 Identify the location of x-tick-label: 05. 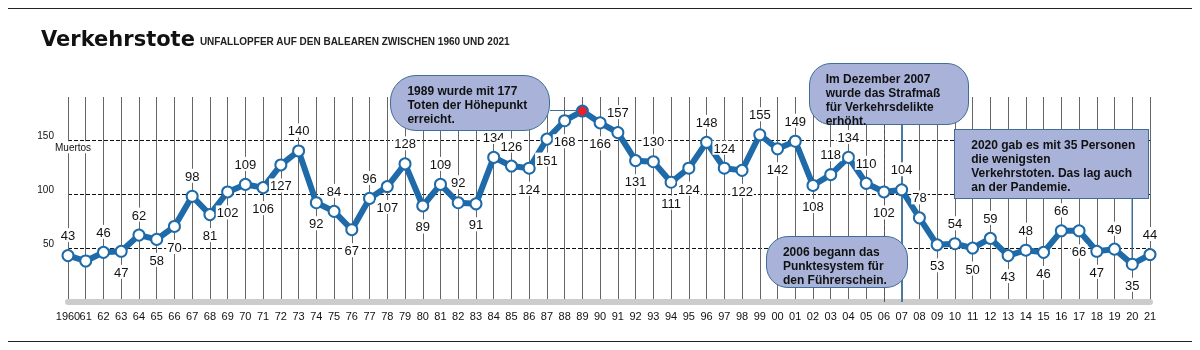
(866, 315).